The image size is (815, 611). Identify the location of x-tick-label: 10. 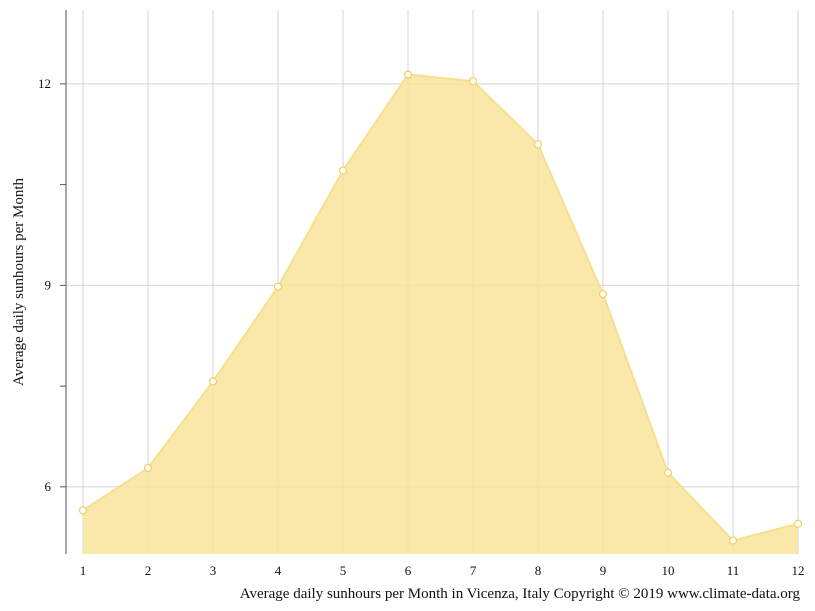
(668, 570).